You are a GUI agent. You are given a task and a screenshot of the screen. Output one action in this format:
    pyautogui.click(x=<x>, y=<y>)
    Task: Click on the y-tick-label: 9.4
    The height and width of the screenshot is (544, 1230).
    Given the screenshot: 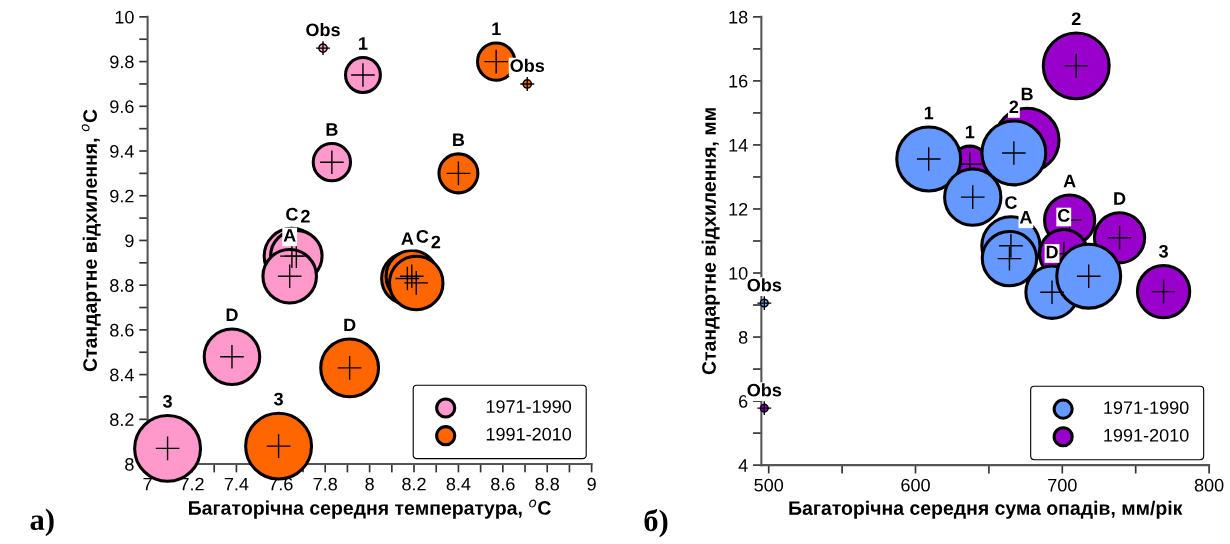 What is the action you would take?
    pyautogui.click(x=122, y=151)
    